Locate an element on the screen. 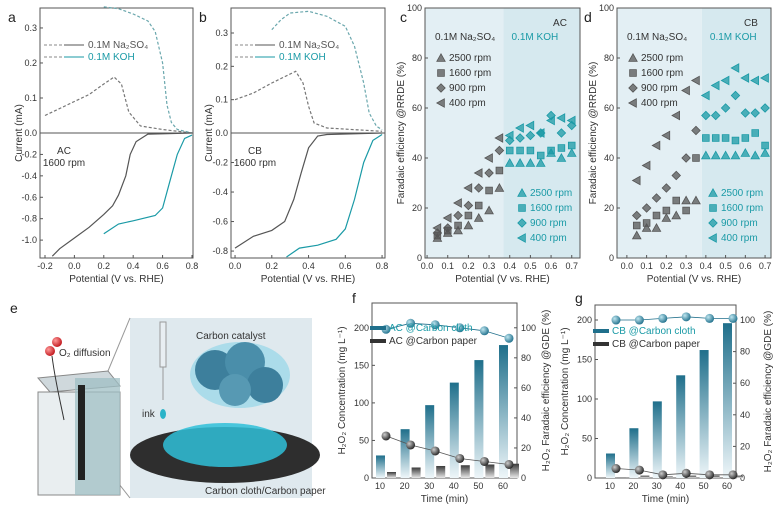 The image size is (779, 512). x-tick-label: 0.6 is located at coordinates (745, 266).